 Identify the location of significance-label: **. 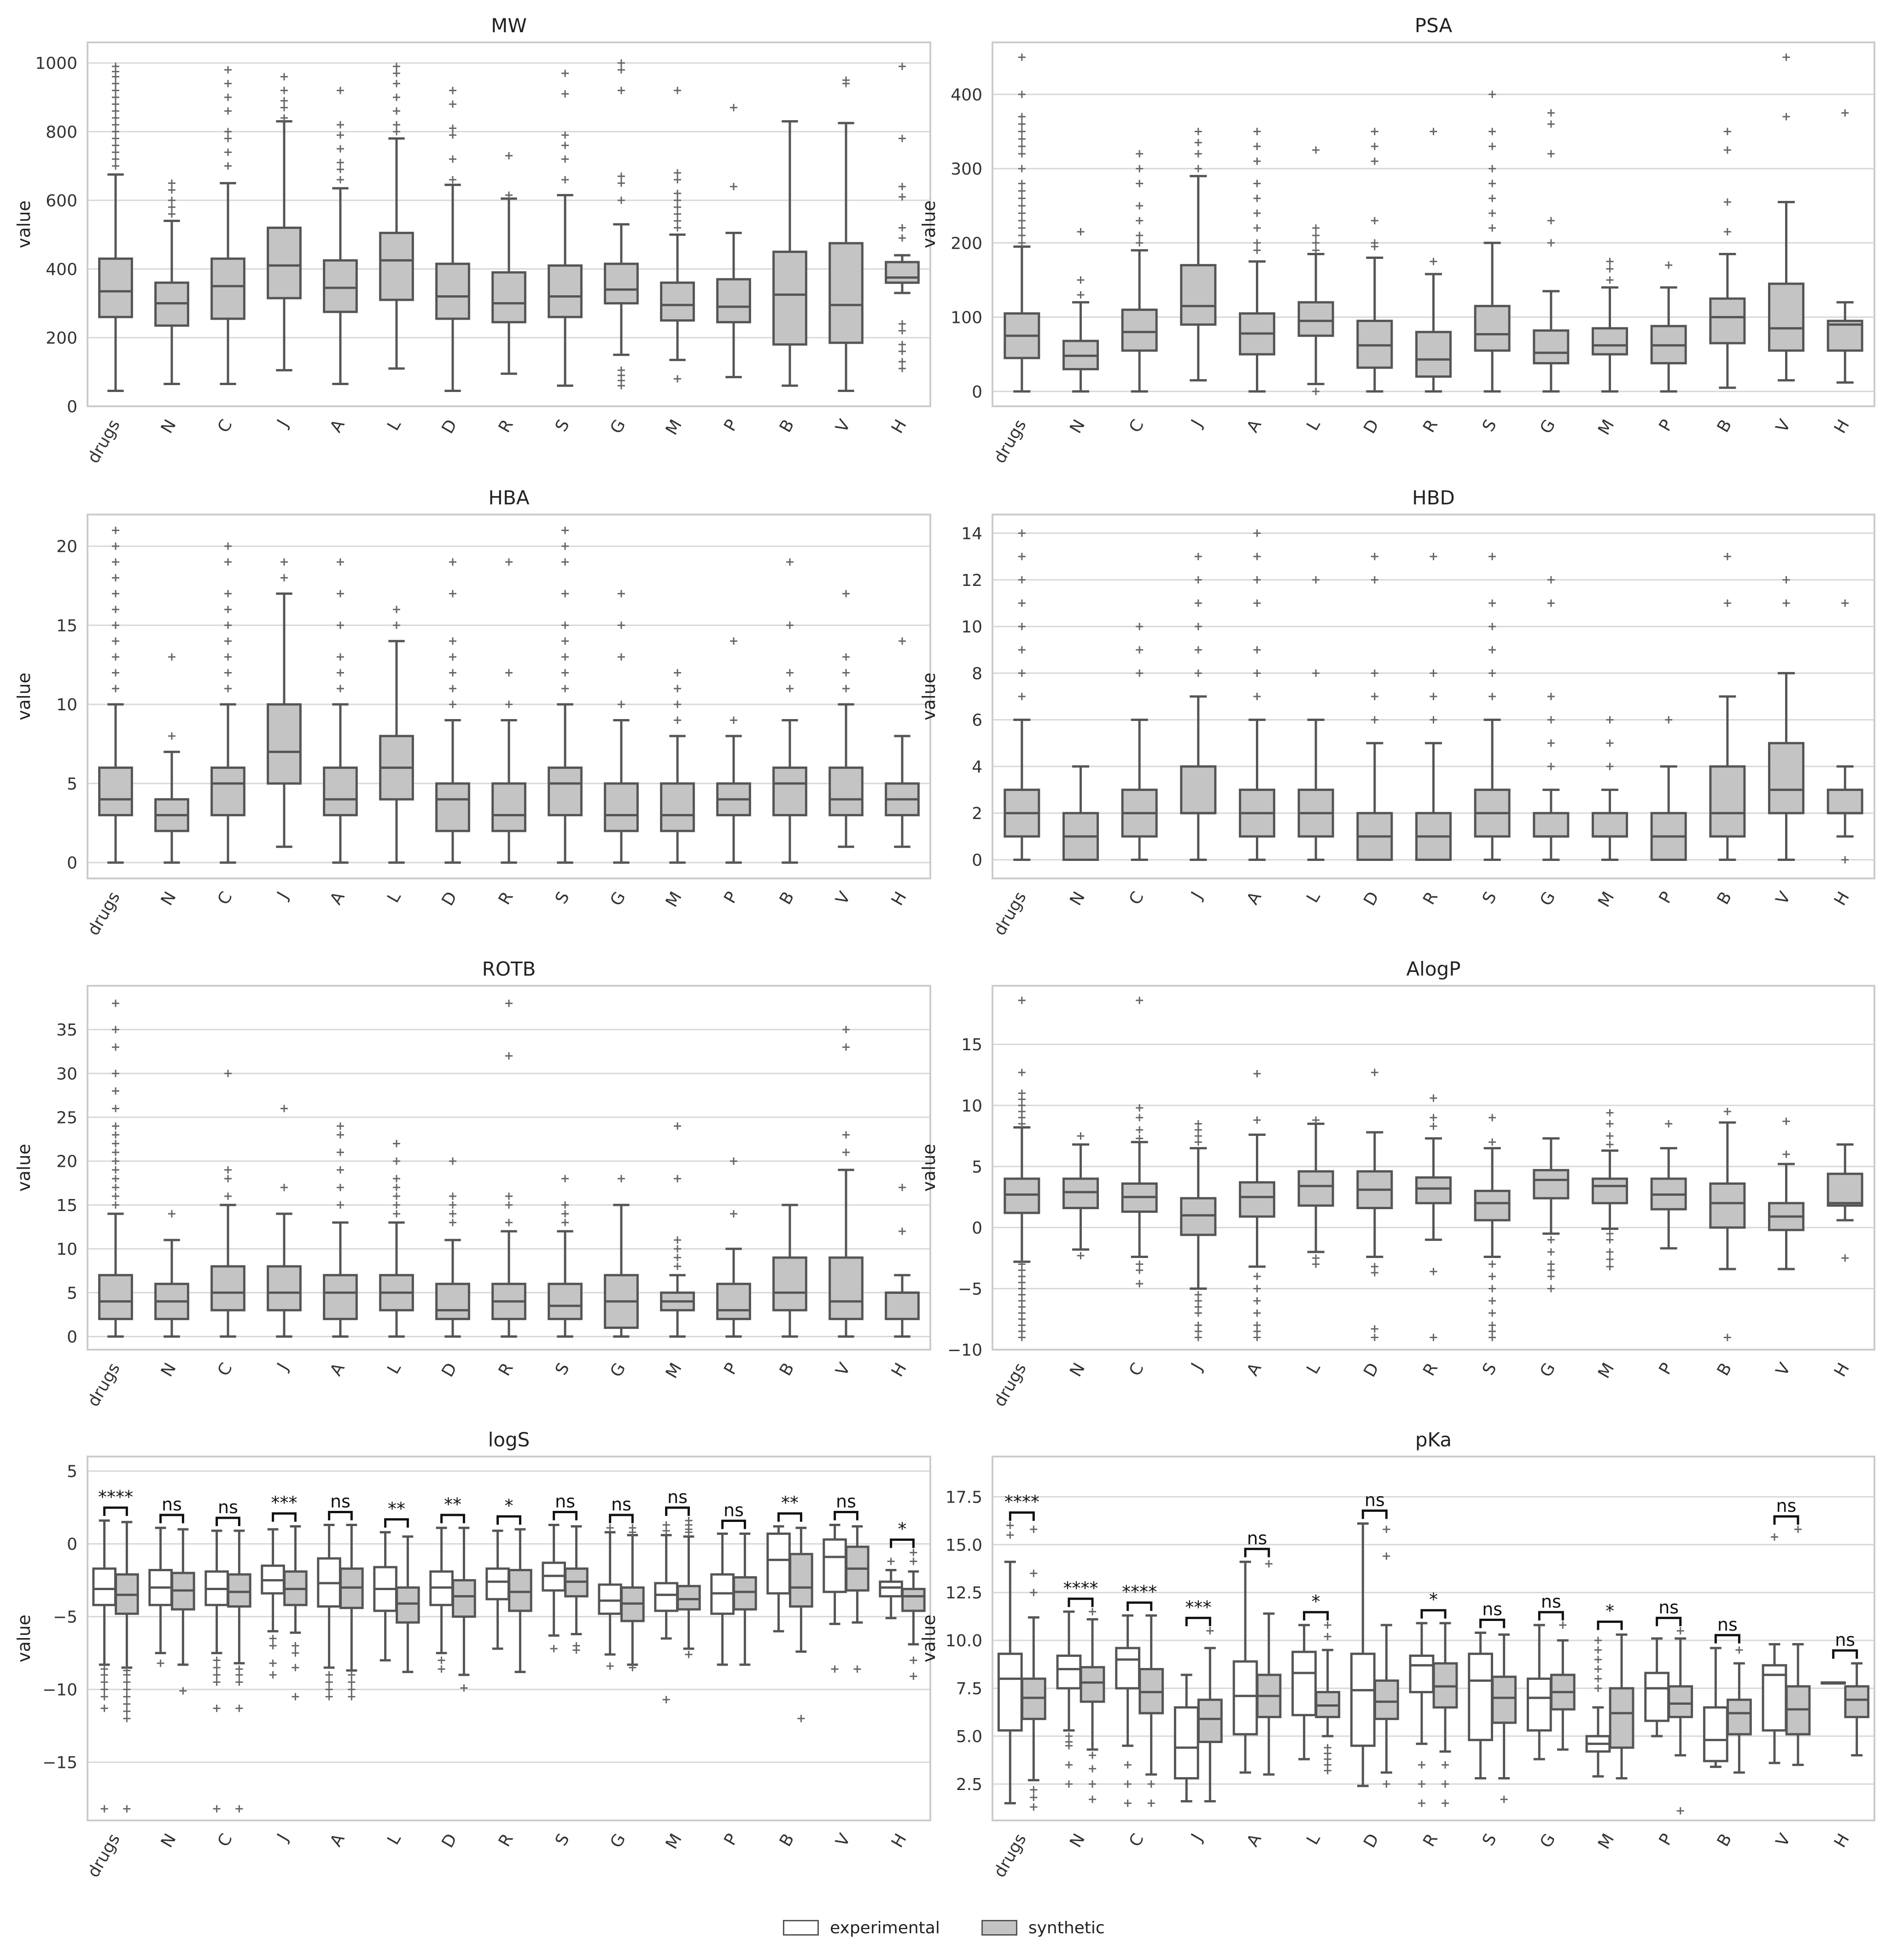
(790, 1503).